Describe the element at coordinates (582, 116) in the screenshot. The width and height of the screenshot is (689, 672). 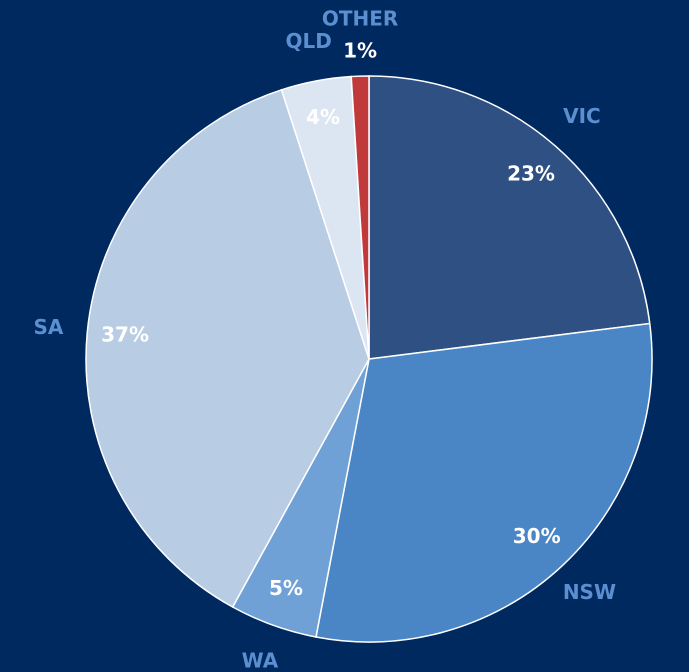
I see `category-label: VIC` at that location.